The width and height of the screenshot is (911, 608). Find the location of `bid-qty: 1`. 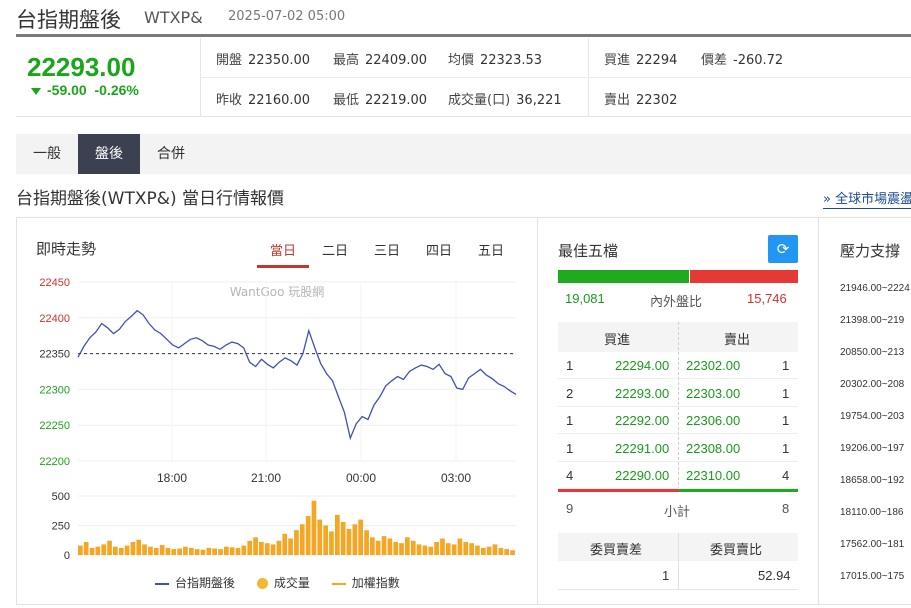

bid-qty: 1 is located at coordinates (570, 365).